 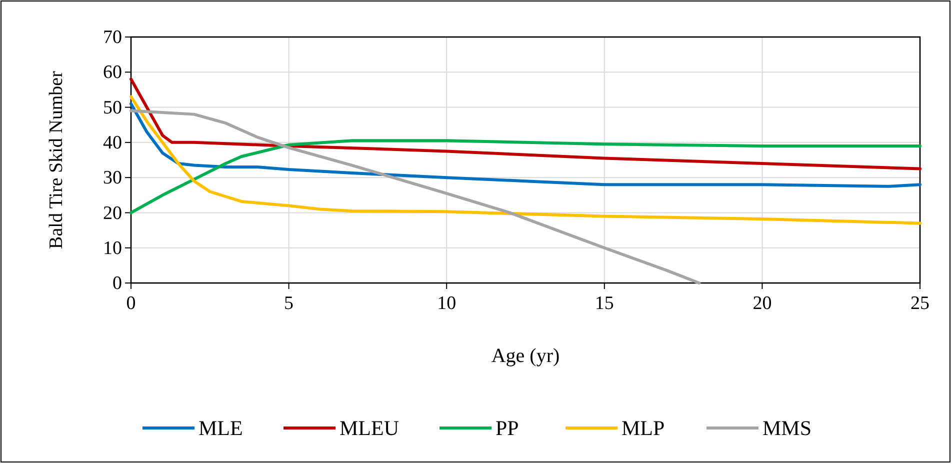 What do you see at coordinates (131, 303) in the screenshot?
I see `x-tick-label: 0` at bounding box center [131, 303].